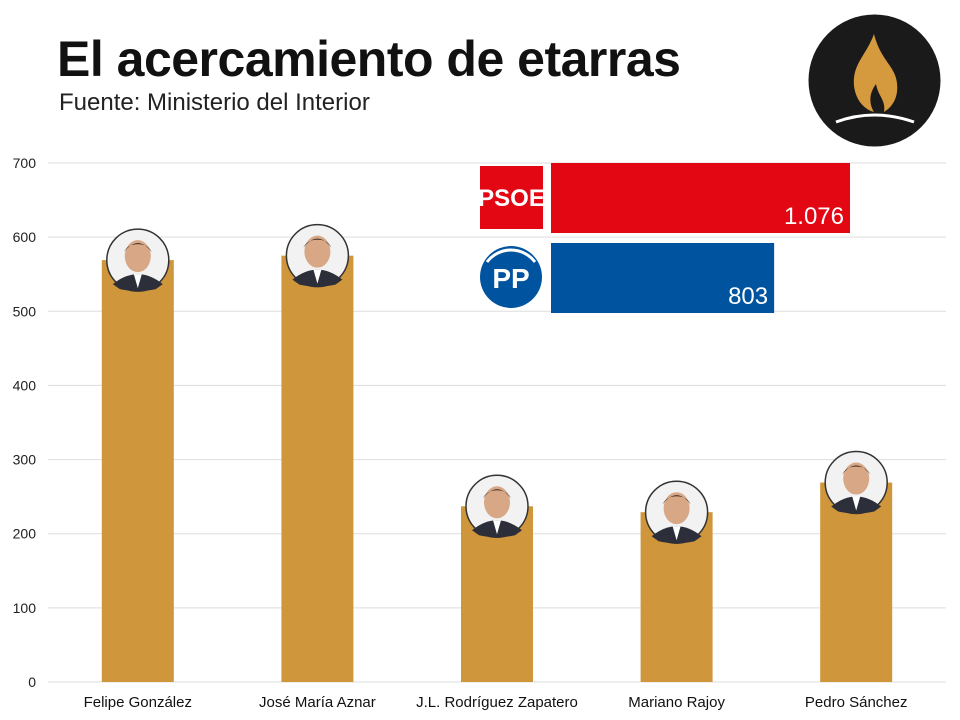 This screenshot has width=960, height=720. Describe the element at coordinates (25, 608) in the screenshot. I see `y-tick-label: 100` at that location.